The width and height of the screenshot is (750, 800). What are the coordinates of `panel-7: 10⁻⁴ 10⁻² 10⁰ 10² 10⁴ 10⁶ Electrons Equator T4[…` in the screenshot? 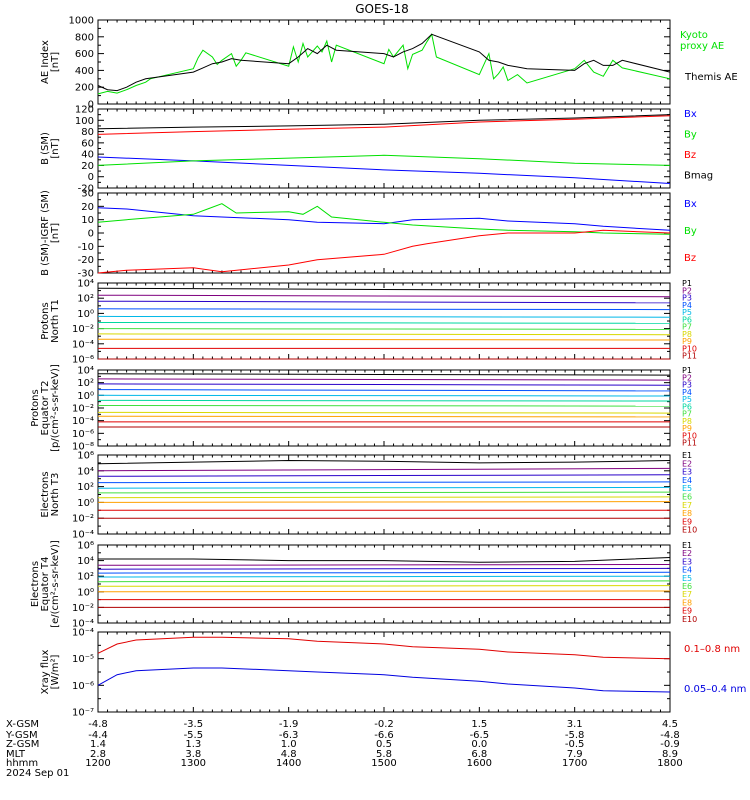 It's located at (363, 584).